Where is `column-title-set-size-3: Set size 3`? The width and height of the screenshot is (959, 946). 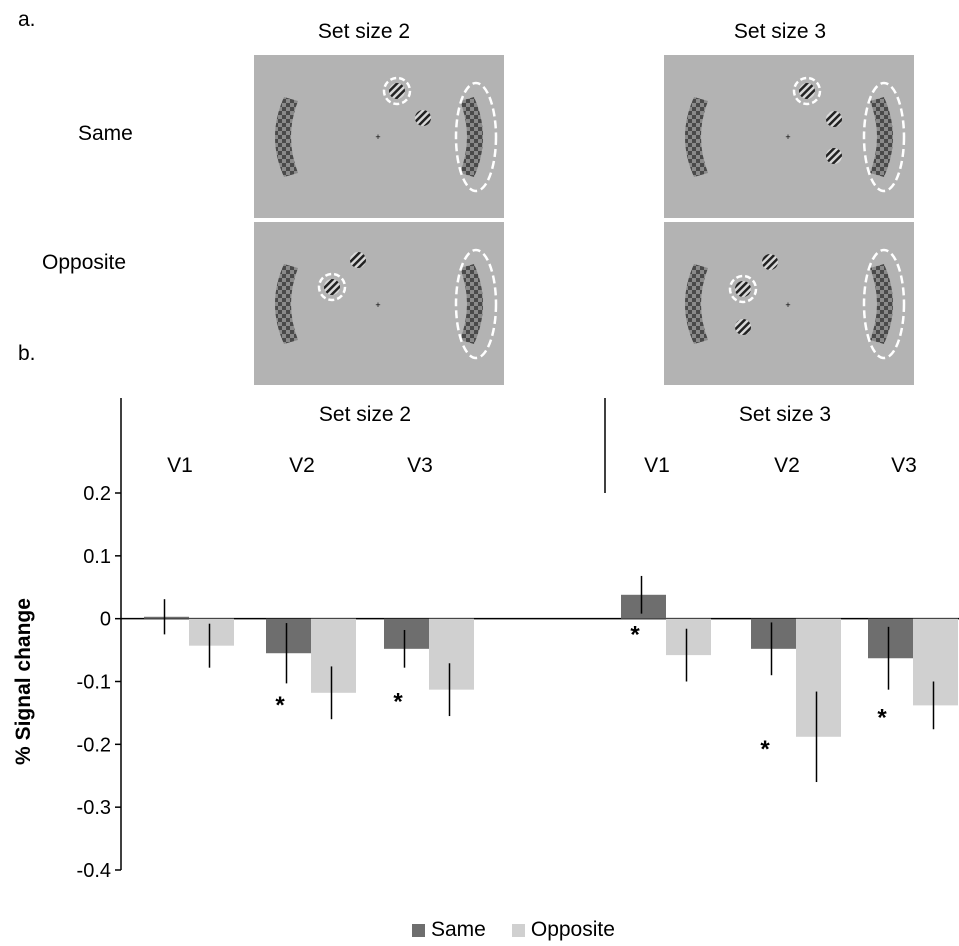 column-title-set-size-3: Set size 3 is located at coordinates (780, 31).